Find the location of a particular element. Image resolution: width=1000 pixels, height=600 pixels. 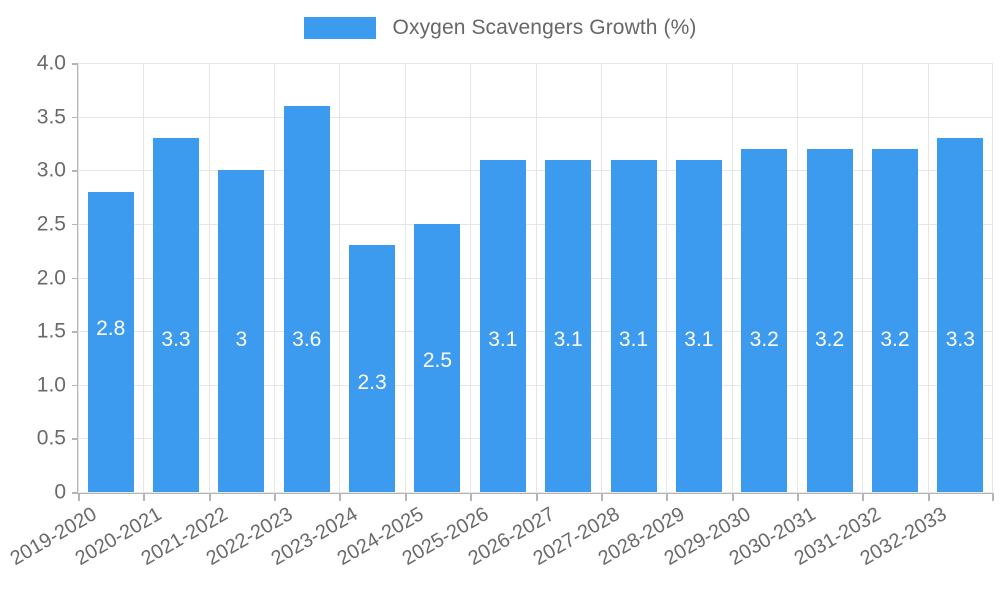

x-tick-label-text: 2023-2024 is located at coordinates (315, 537).